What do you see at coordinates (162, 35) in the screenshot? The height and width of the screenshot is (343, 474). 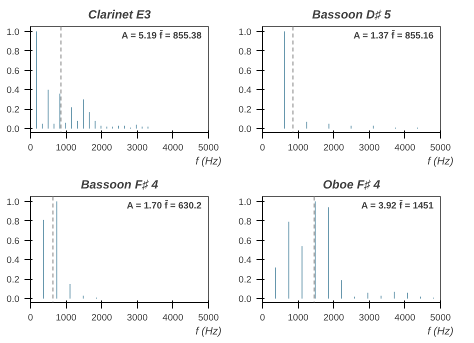 I see `annotation: A = 5.19 f̄ = 855.38` at bounding box center [162, 35].